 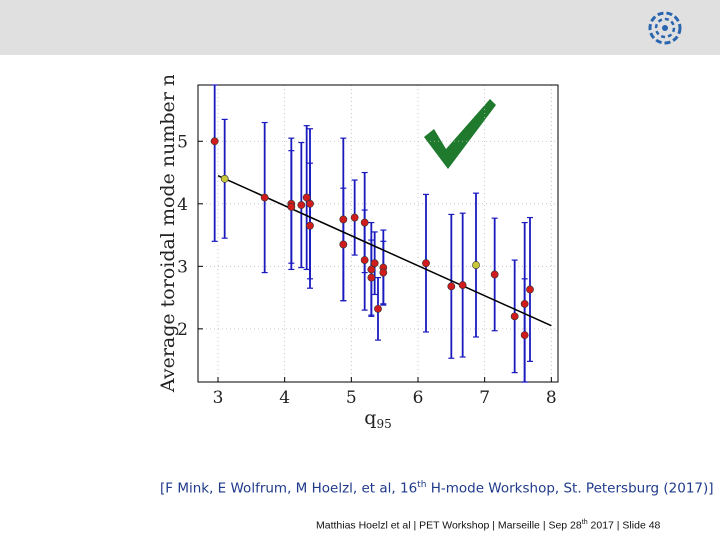 What do you see at coordinates (665, 28) in the screenshot?
I see `fusion-logo-icon` at bounding box center [665, 28].